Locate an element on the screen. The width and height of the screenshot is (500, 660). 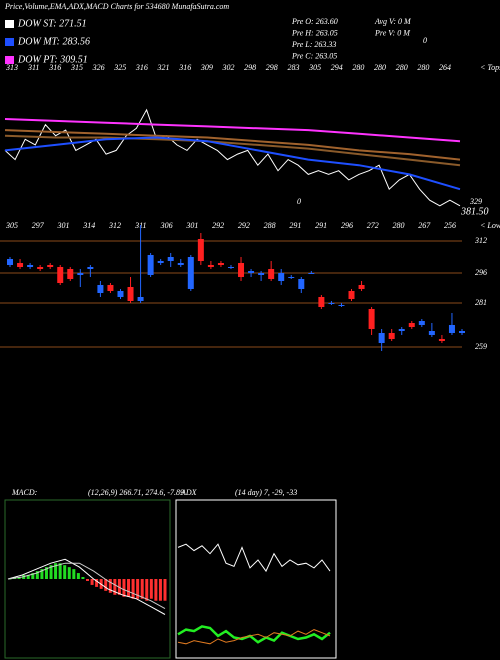
legend-label: DOW MT: 283.56 is located at coordinates (53, 41).